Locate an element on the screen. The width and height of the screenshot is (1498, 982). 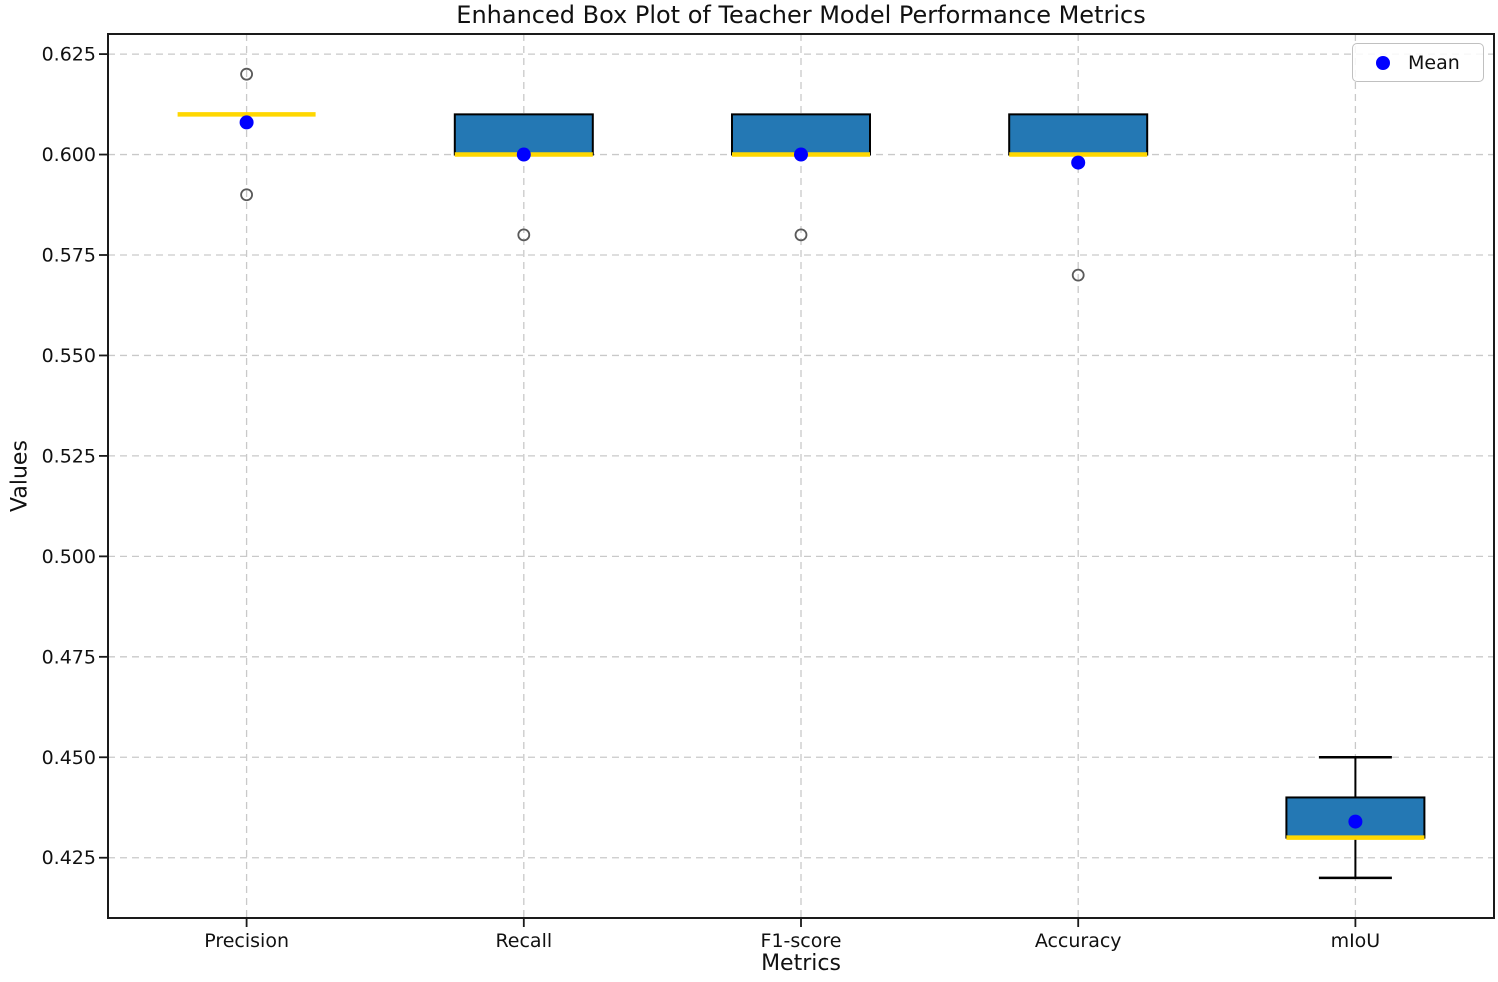
mean-marker-icon is located at coordinates (1383, 62).